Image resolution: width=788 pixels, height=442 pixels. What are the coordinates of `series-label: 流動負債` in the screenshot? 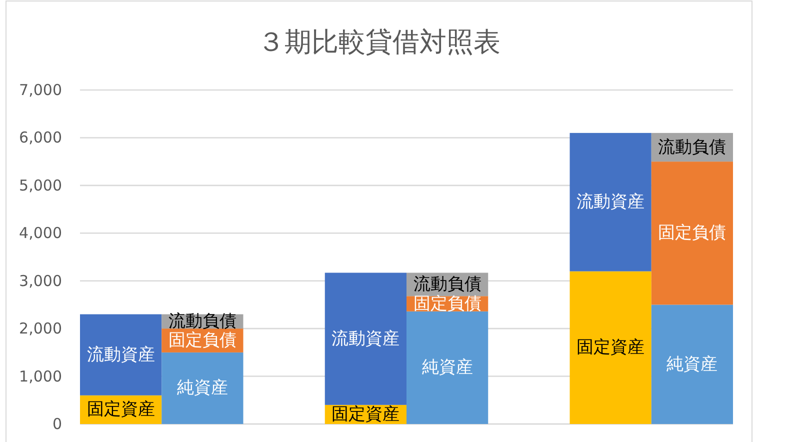 It's located at (447, 284).